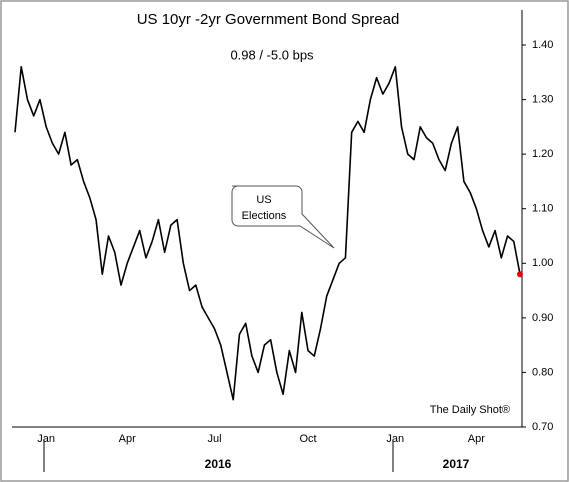  What do you see at coordinates (470, 410) in the screenshot?
I see `source-label: The Daily Shot®` at bounding box center [470, 410].